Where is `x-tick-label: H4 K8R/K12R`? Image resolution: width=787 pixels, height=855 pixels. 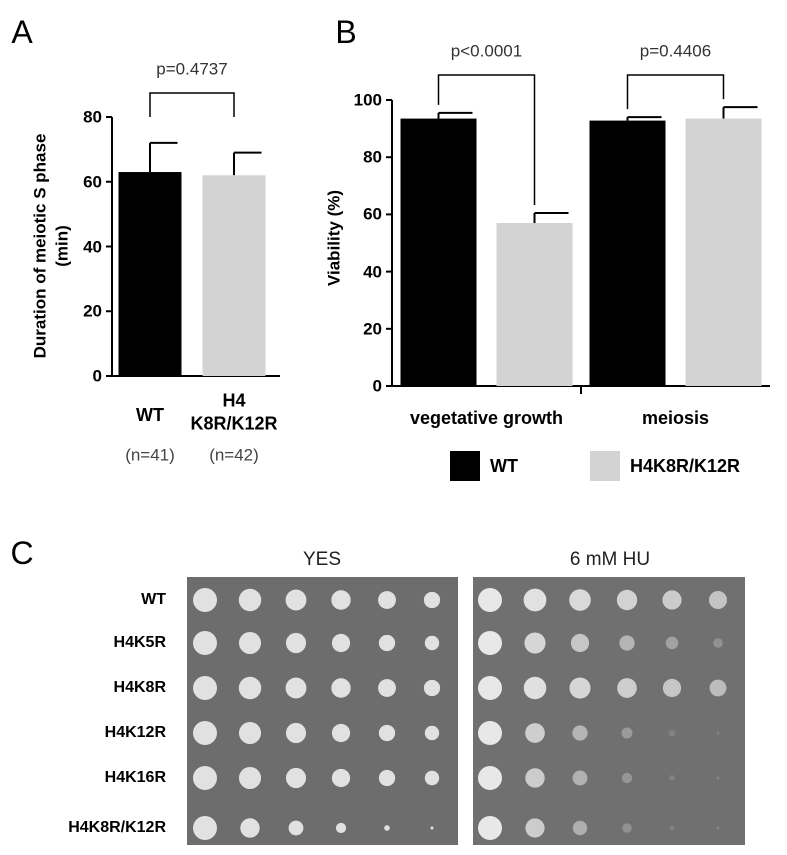 x-tick-label: H4 K8R/K12R is located at coordinates (234, 412).